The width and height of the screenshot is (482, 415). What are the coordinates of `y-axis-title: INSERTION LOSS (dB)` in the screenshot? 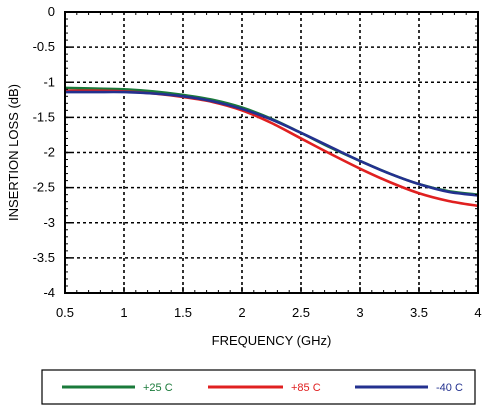 It's located at (13, 152).